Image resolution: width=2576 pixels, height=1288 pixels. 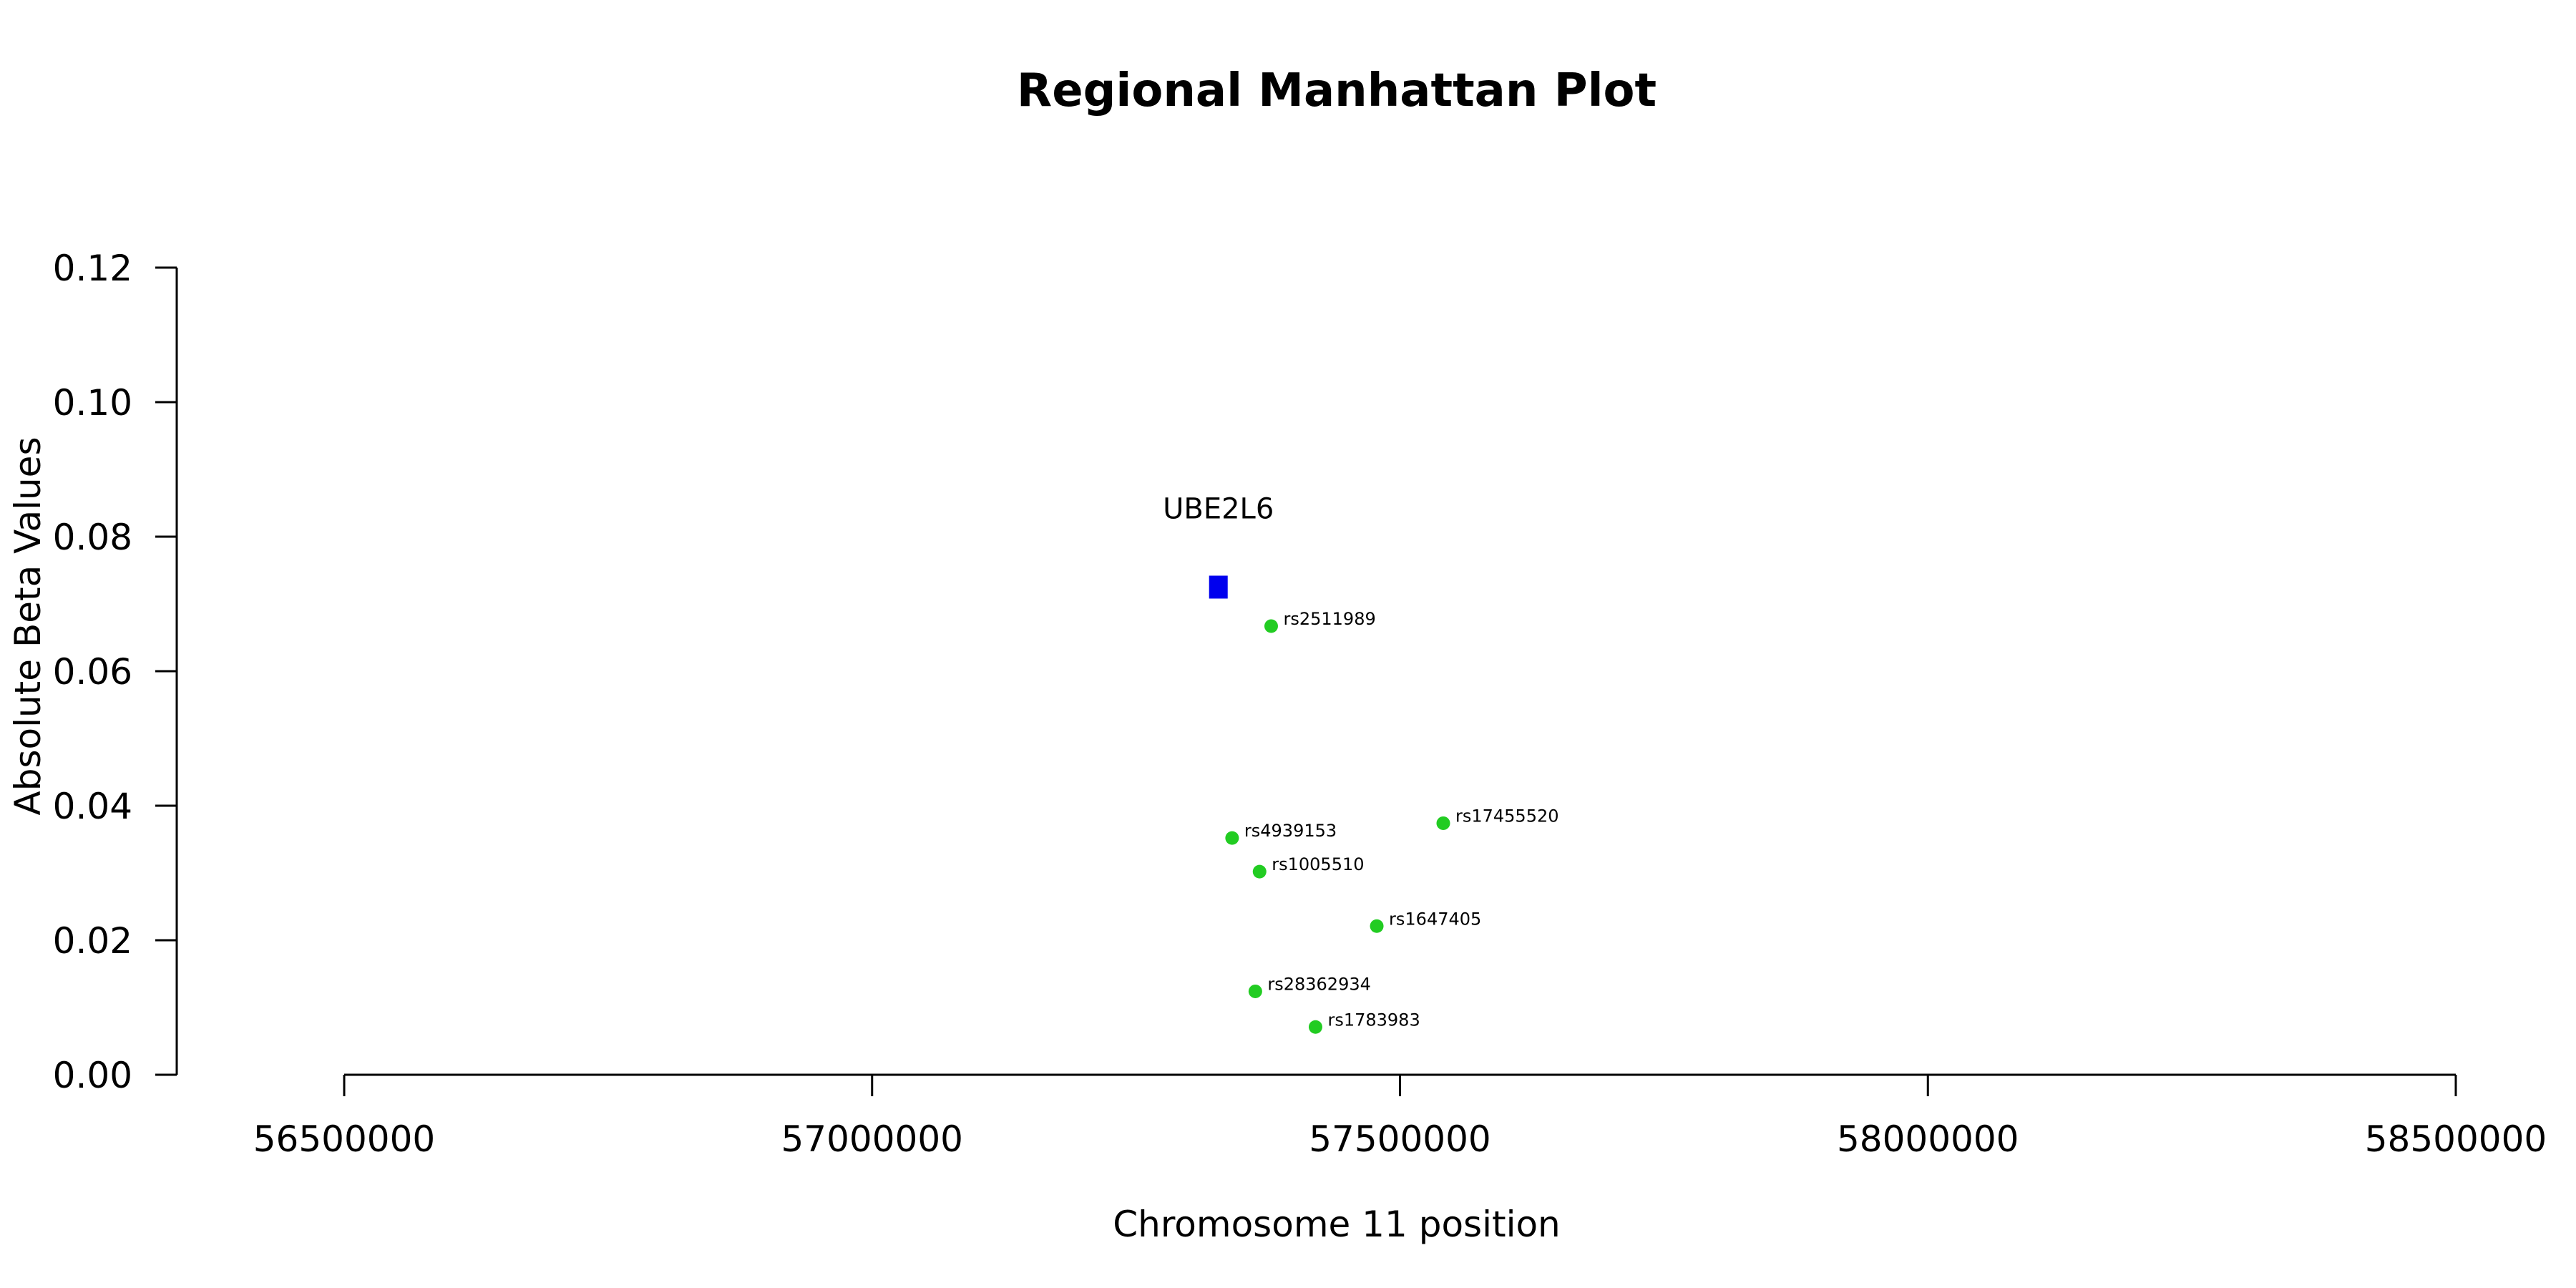 I want to click on snp-label: rs1783983, so click(x=1373, y=1020).